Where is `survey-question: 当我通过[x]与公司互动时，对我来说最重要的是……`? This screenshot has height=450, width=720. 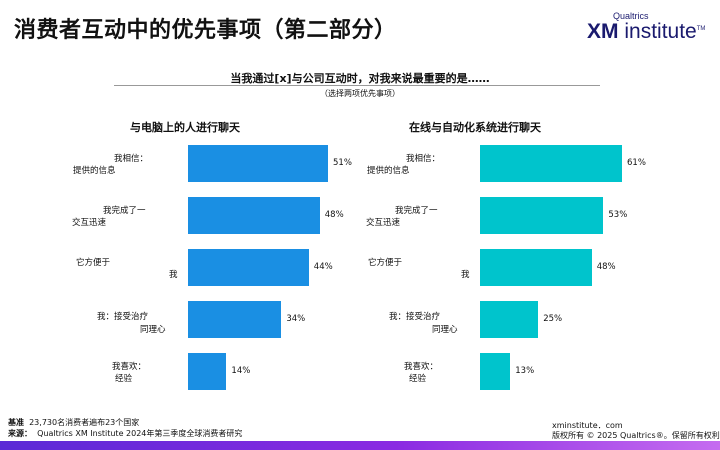 survey-question: 当我通过[x]与公司互动时，对我来说最重要的是…… is located at coordinates (360, 78).